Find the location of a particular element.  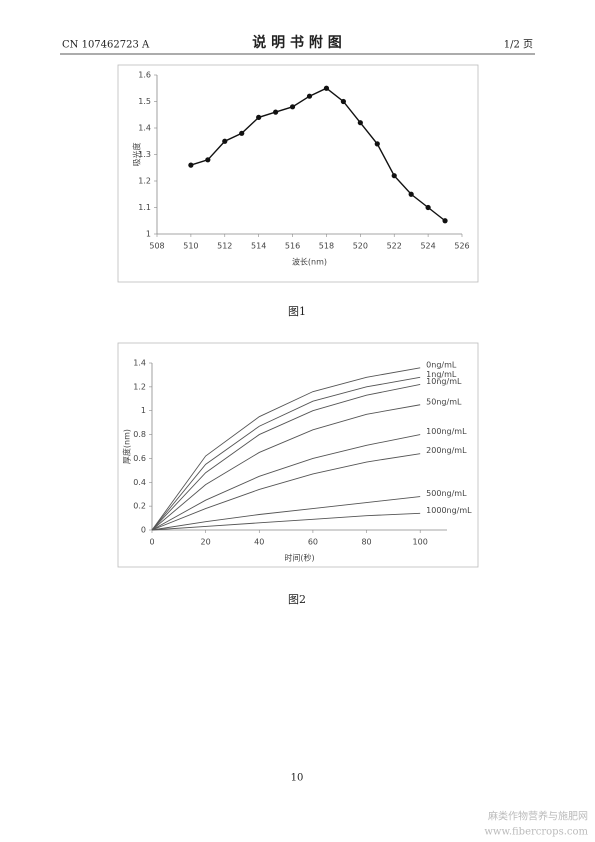

x-tick-label: 40 is located at coordinates (259, 542).